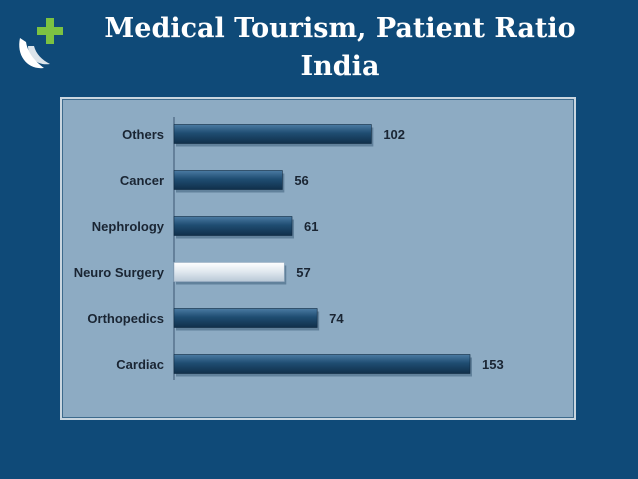  I want to click on category-label-cancer: Cancer, so click(142, 180).